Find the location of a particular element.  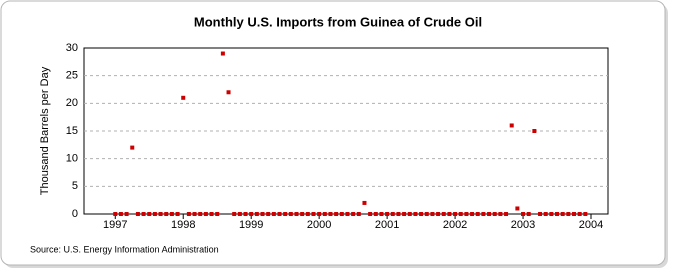

y-tick-label: 0 is located at coordinates (75, 214).